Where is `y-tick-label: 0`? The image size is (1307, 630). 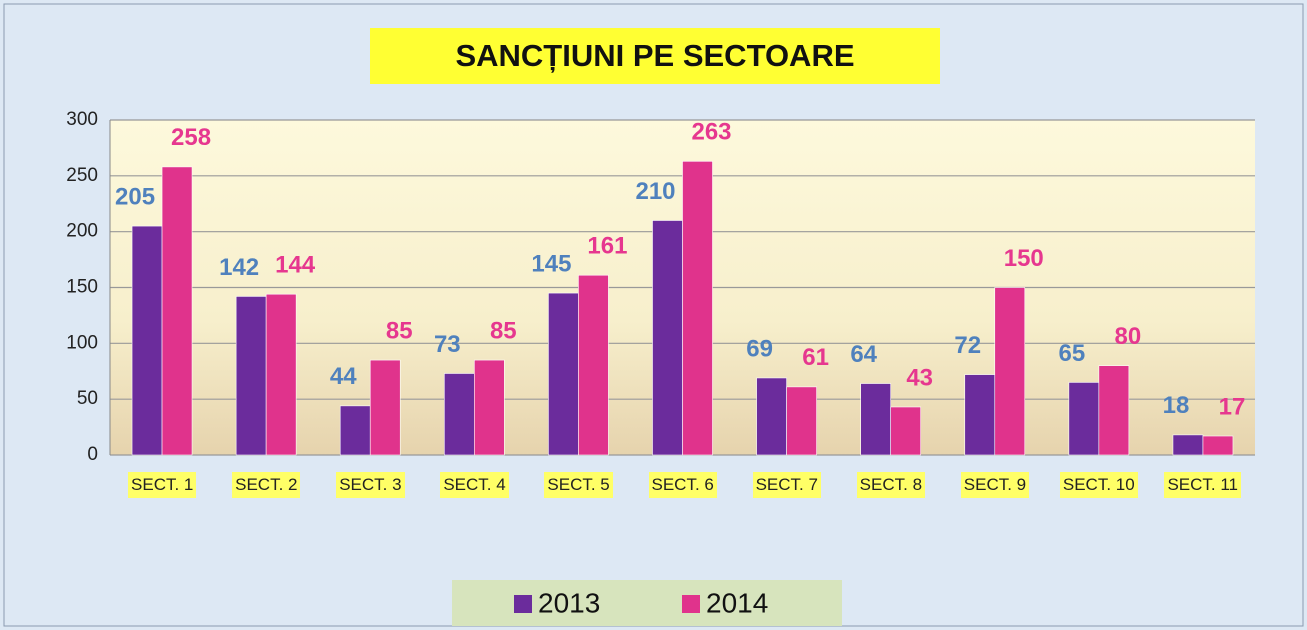 y-tick-label: 0 is located at coordinates (92, 454).